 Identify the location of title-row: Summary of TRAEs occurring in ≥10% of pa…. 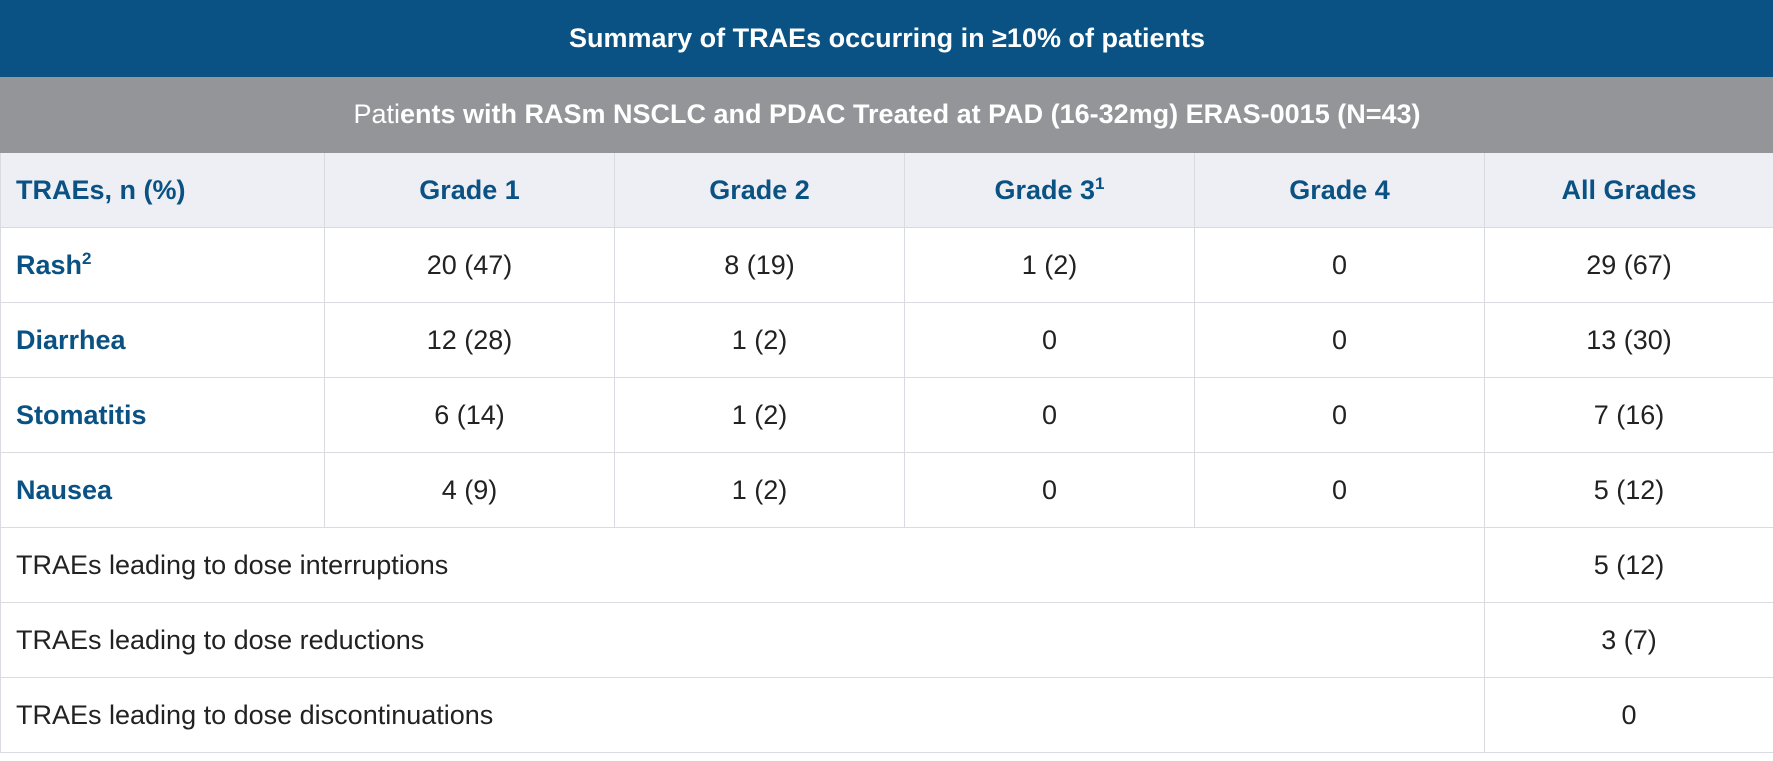
(886, 38).